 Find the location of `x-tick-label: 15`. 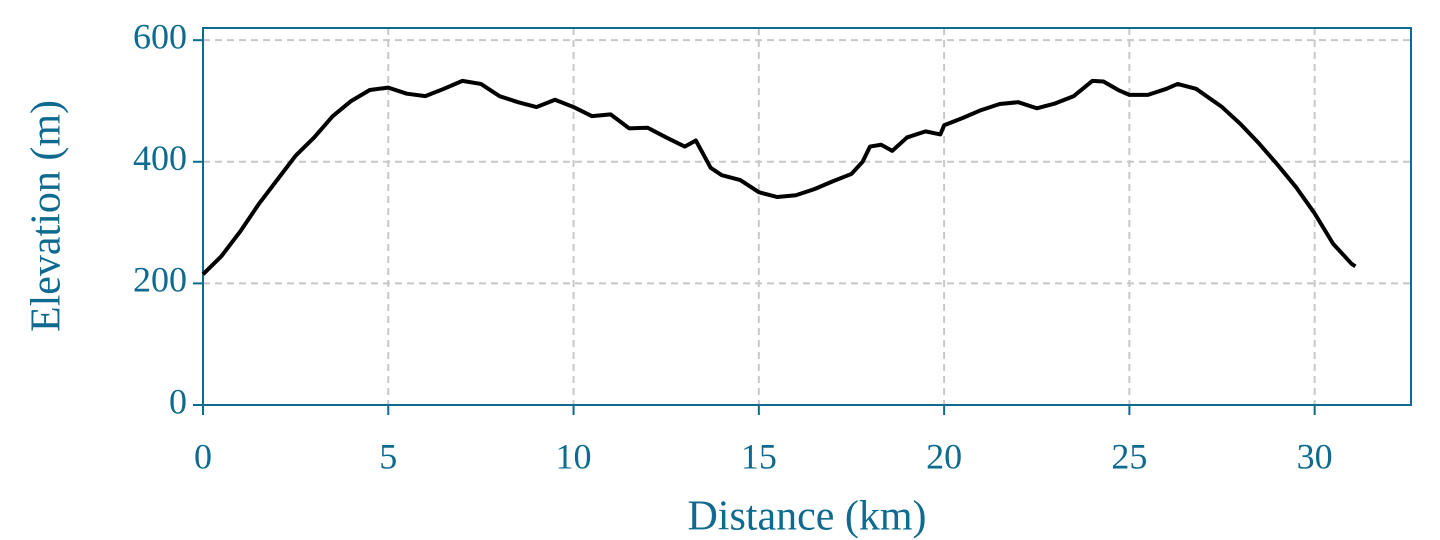

x-tick-label: 15 is located at coordinates (759, 456).